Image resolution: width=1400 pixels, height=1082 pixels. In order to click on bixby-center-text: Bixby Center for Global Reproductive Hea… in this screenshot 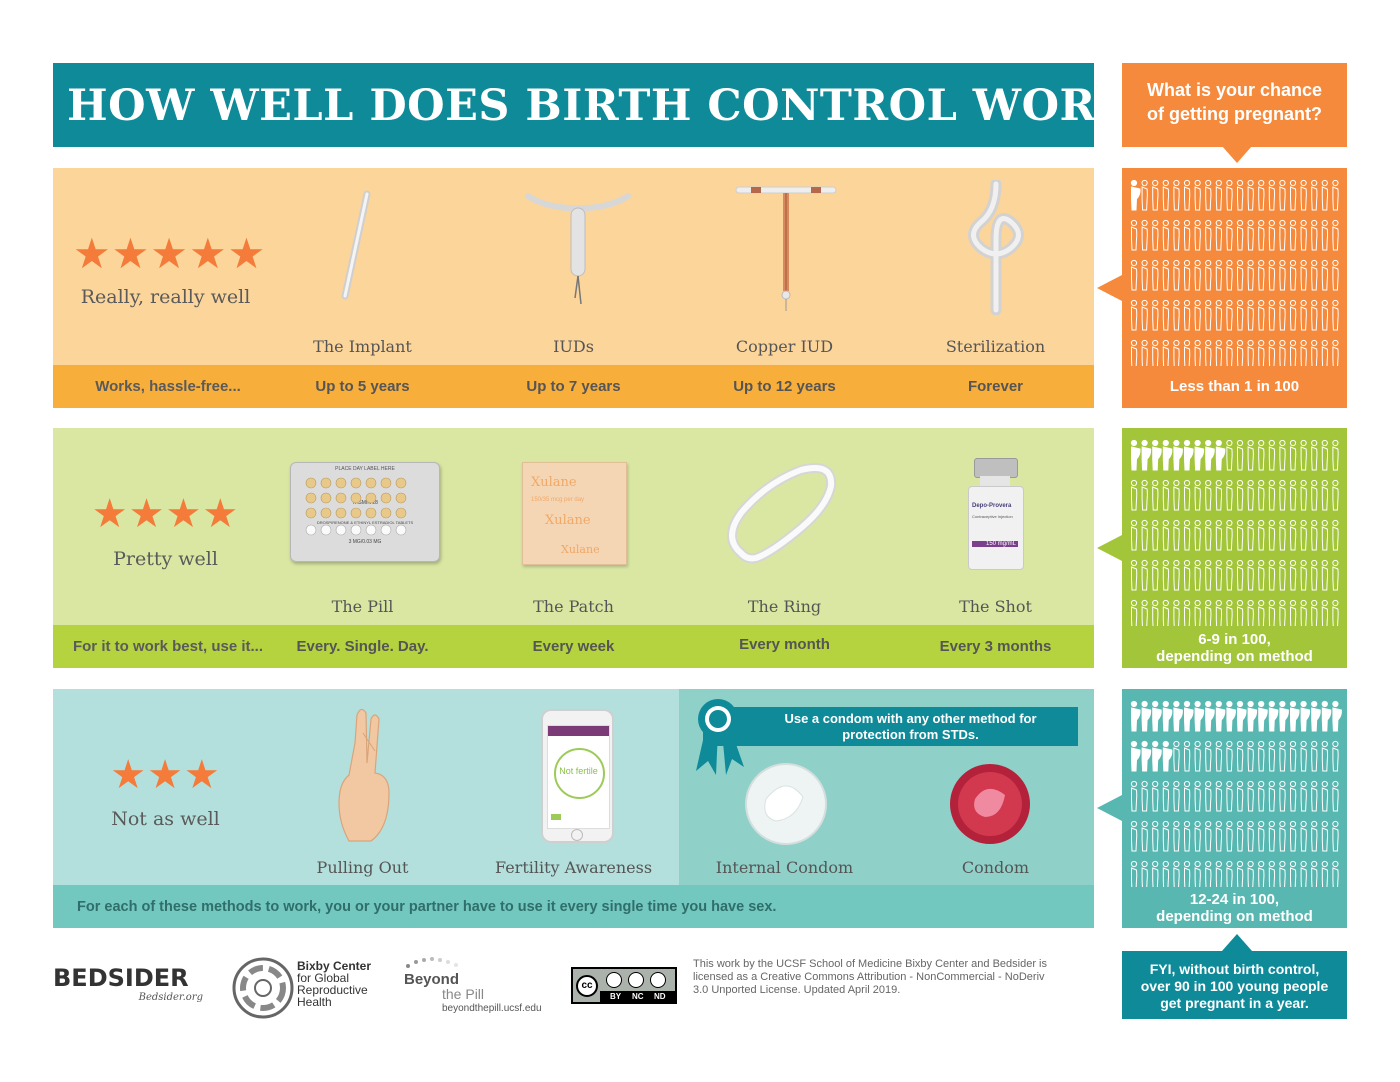, I will do `click(334, 984)`.